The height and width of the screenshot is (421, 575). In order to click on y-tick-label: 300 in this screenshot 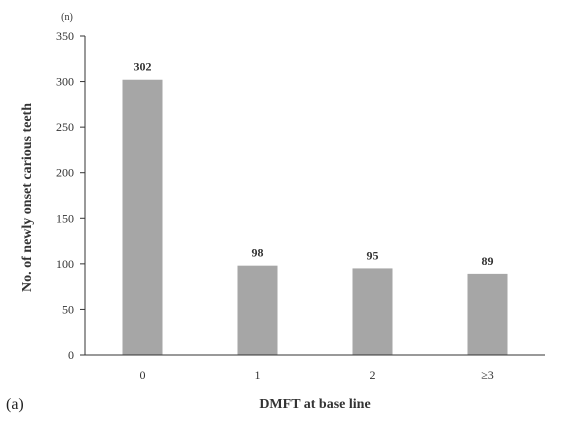, I will do `click(65, 82)`.